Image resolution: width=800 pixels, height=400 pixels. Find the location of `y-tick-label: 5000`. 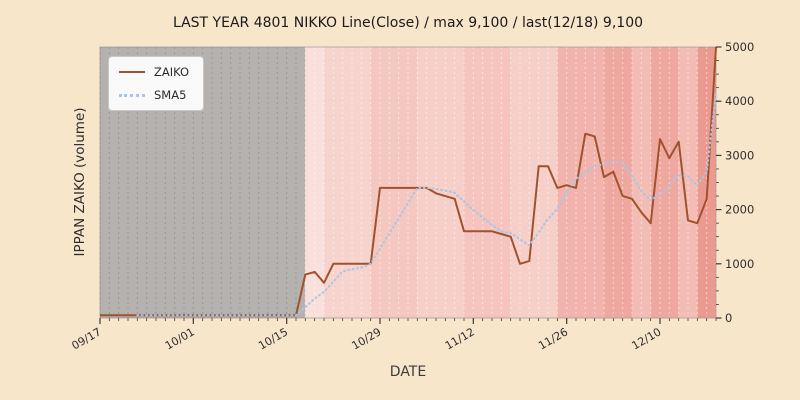

y-tick-label: 5000 is located at coordinates (739, 47).